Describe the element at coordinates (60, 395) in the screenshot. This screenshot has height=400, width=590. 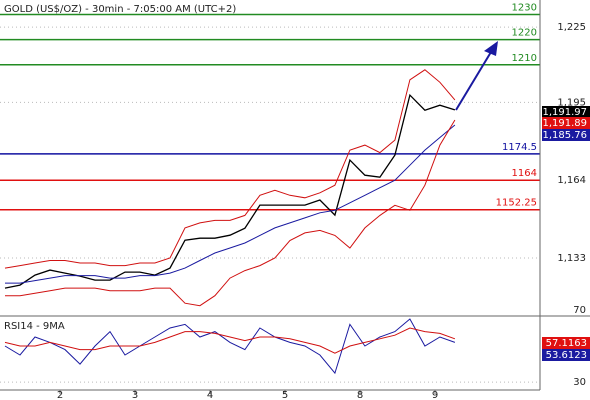
I see `x-tick-label: 2` at that location.